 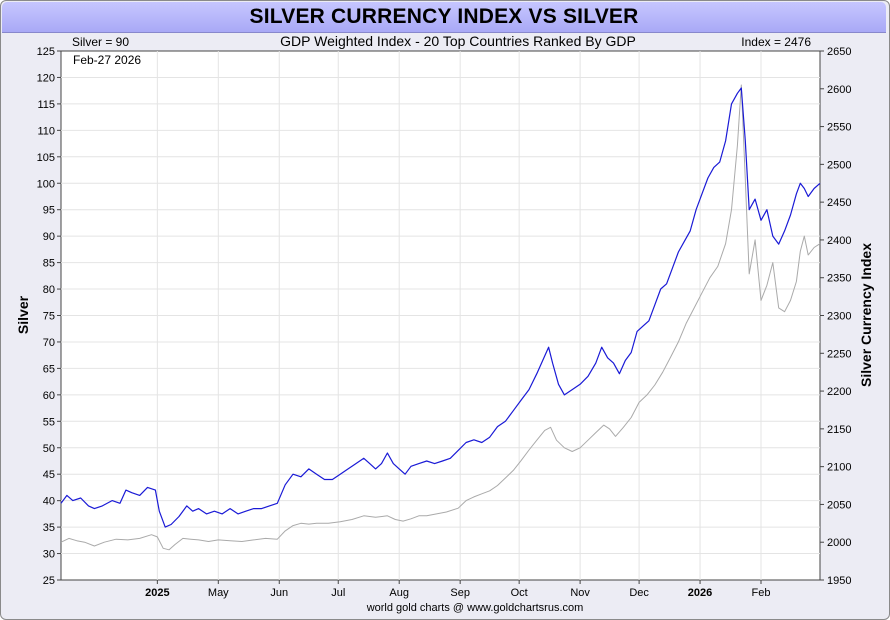 I want to click on x-tick-label: Dec, so click(x=639, y=593).